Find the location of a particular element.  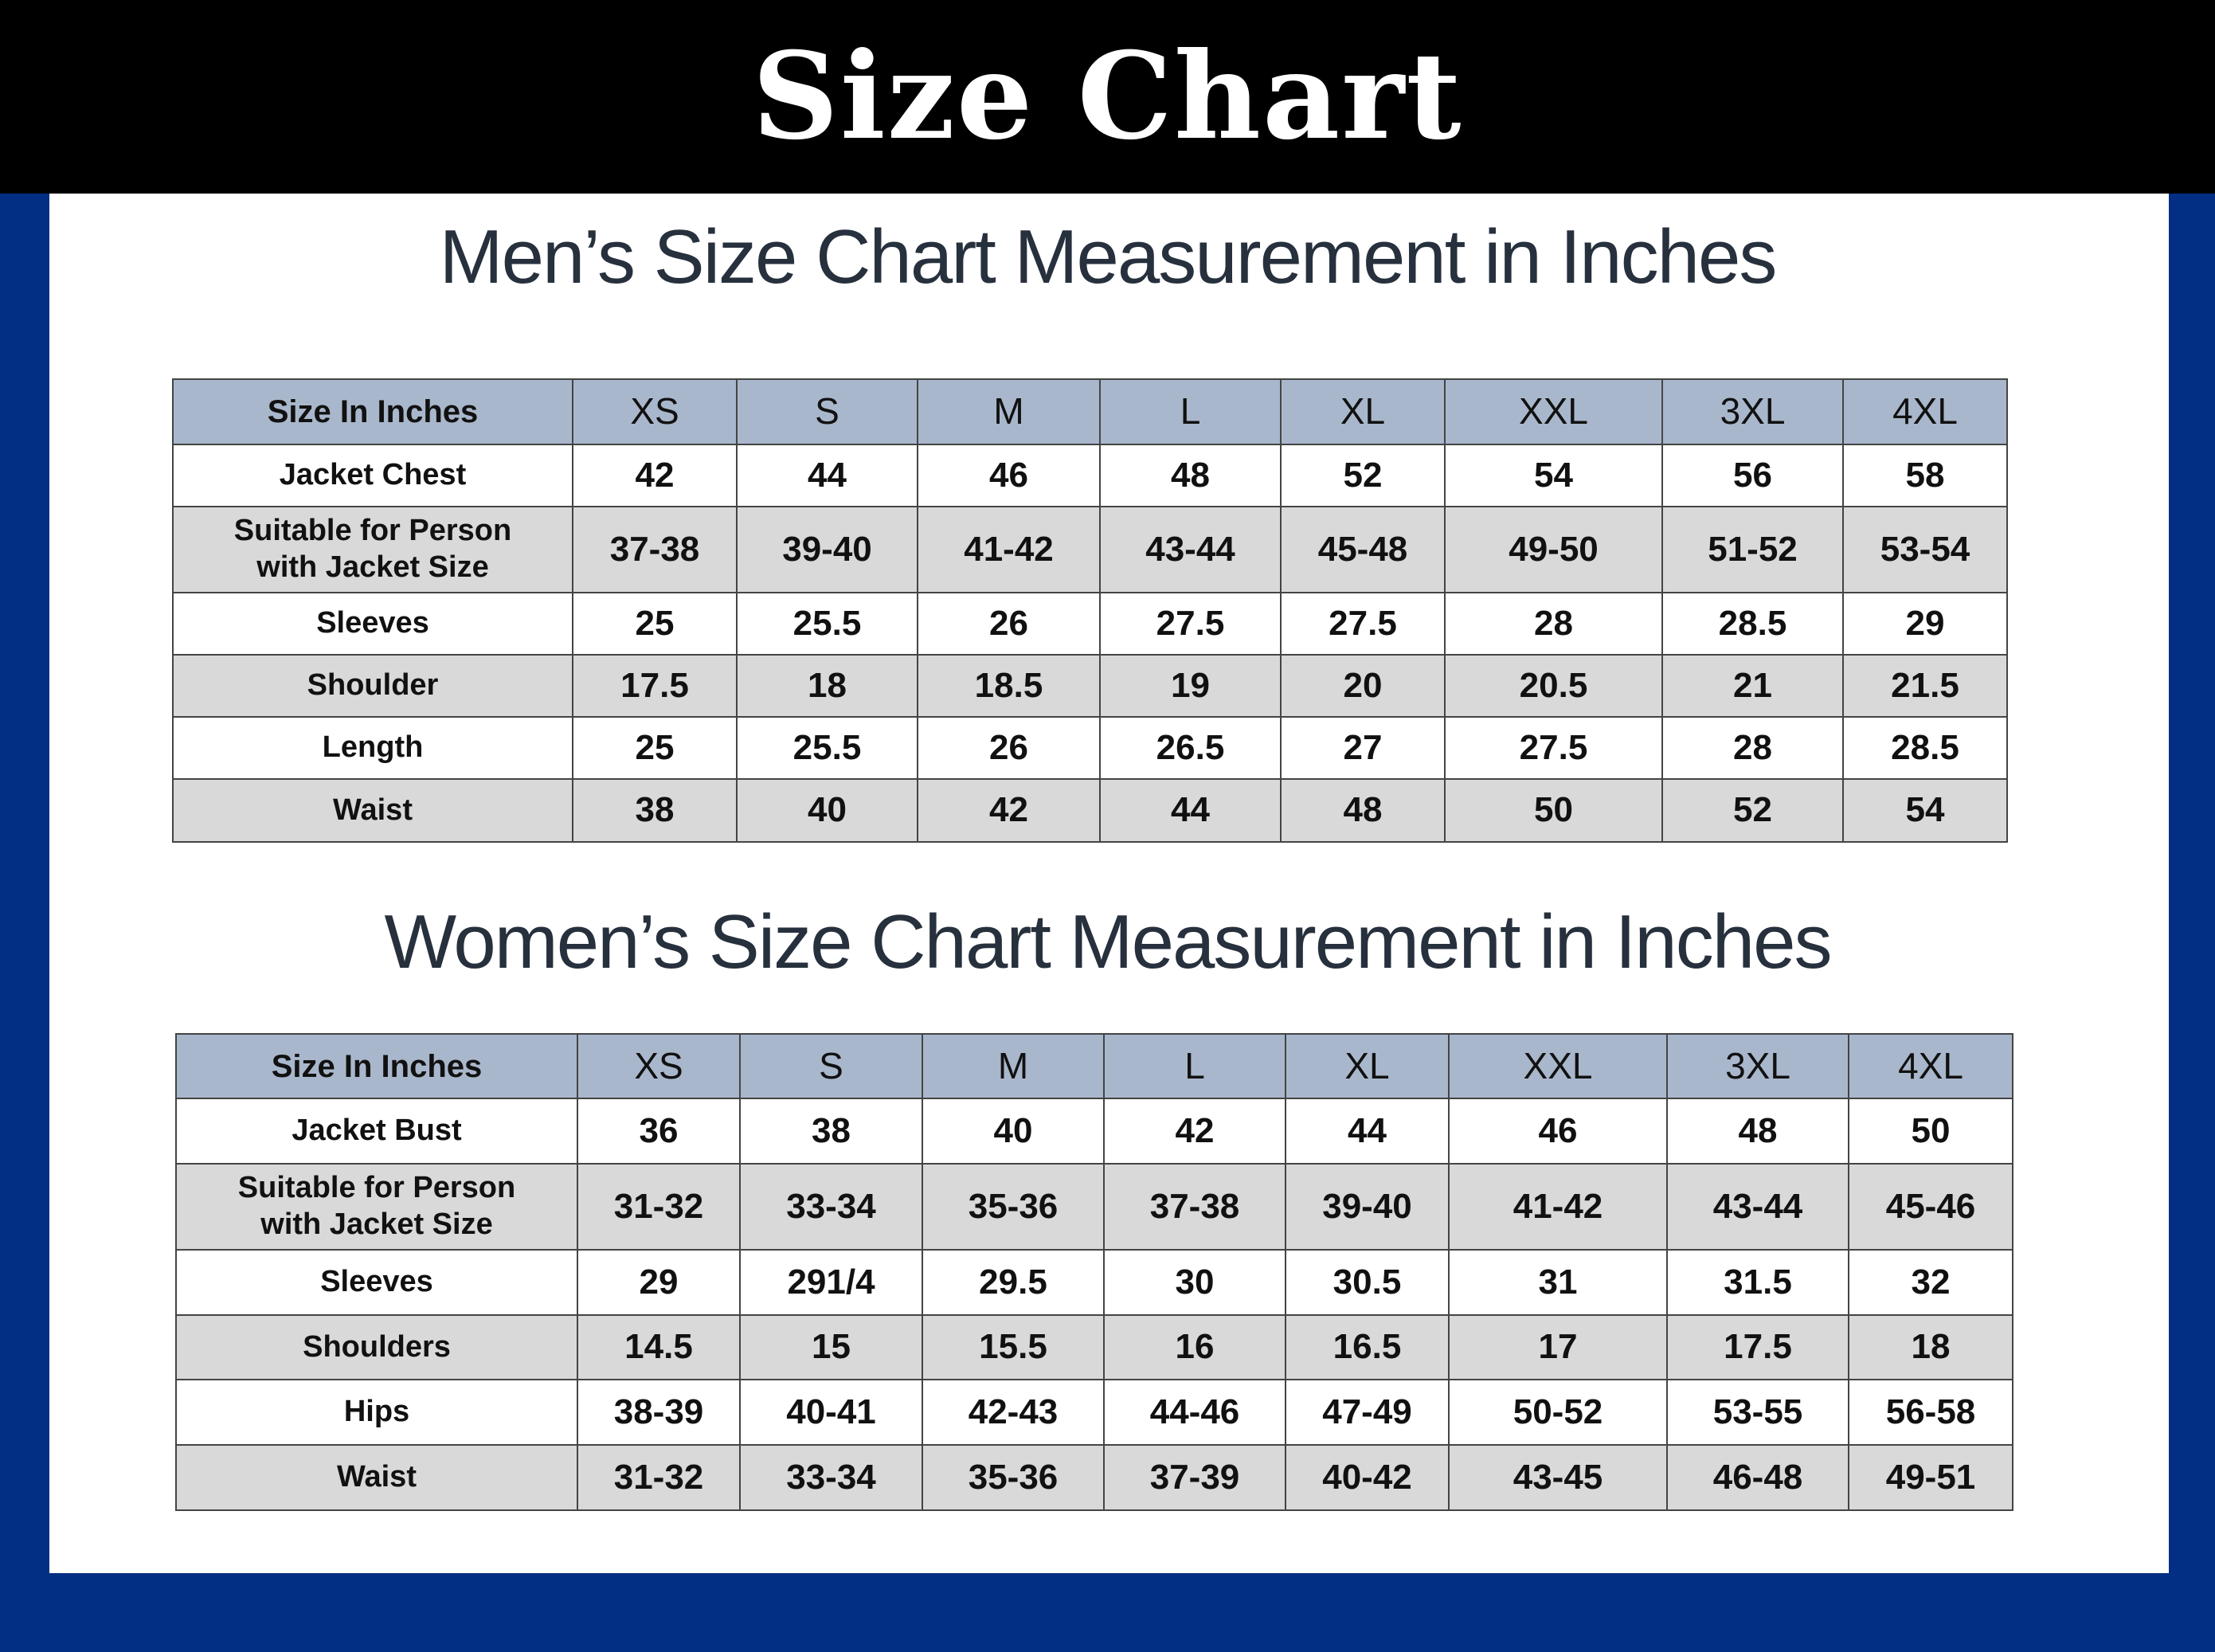

table-cell: 31.5 is located at coordinates (1757, 1282).